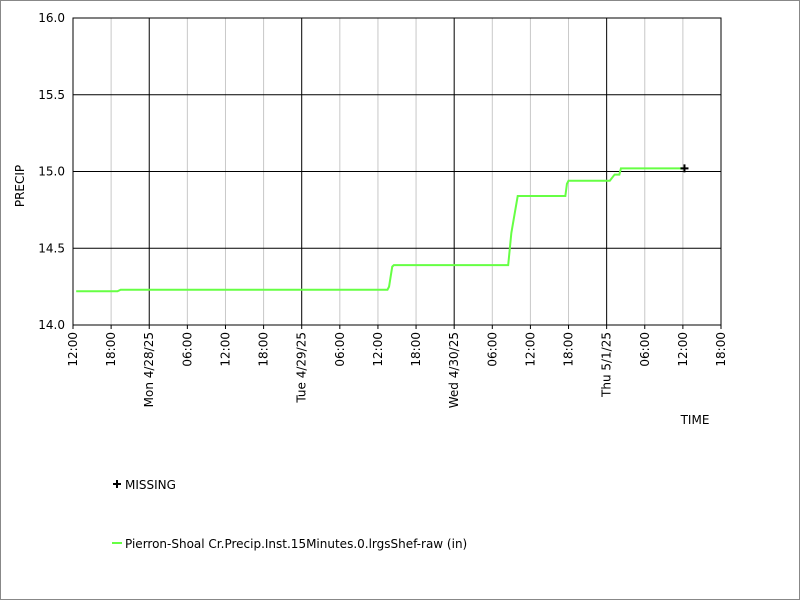  I want to click on y-axis-label: PRECIP, so click(20, 186).